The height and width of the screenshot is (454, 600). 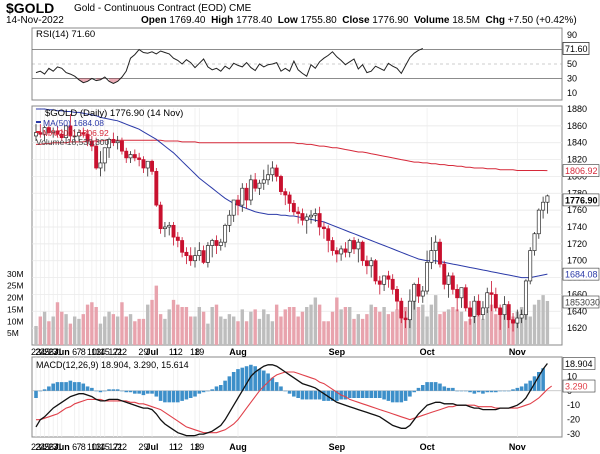 I want to click on macd-tick-label: -20, so click(x=573, y=420).